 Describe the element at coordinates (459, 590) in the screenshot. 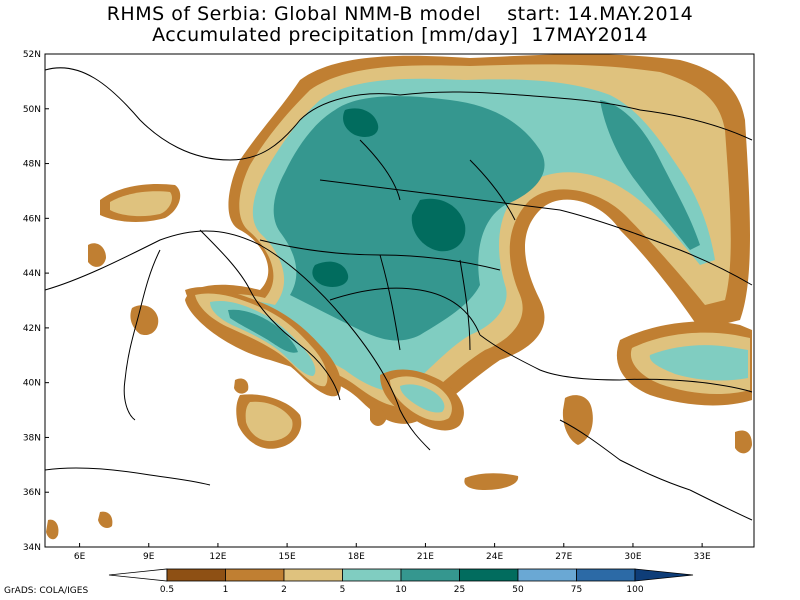

I see `colorbar-threshold-label: 25` at that location.